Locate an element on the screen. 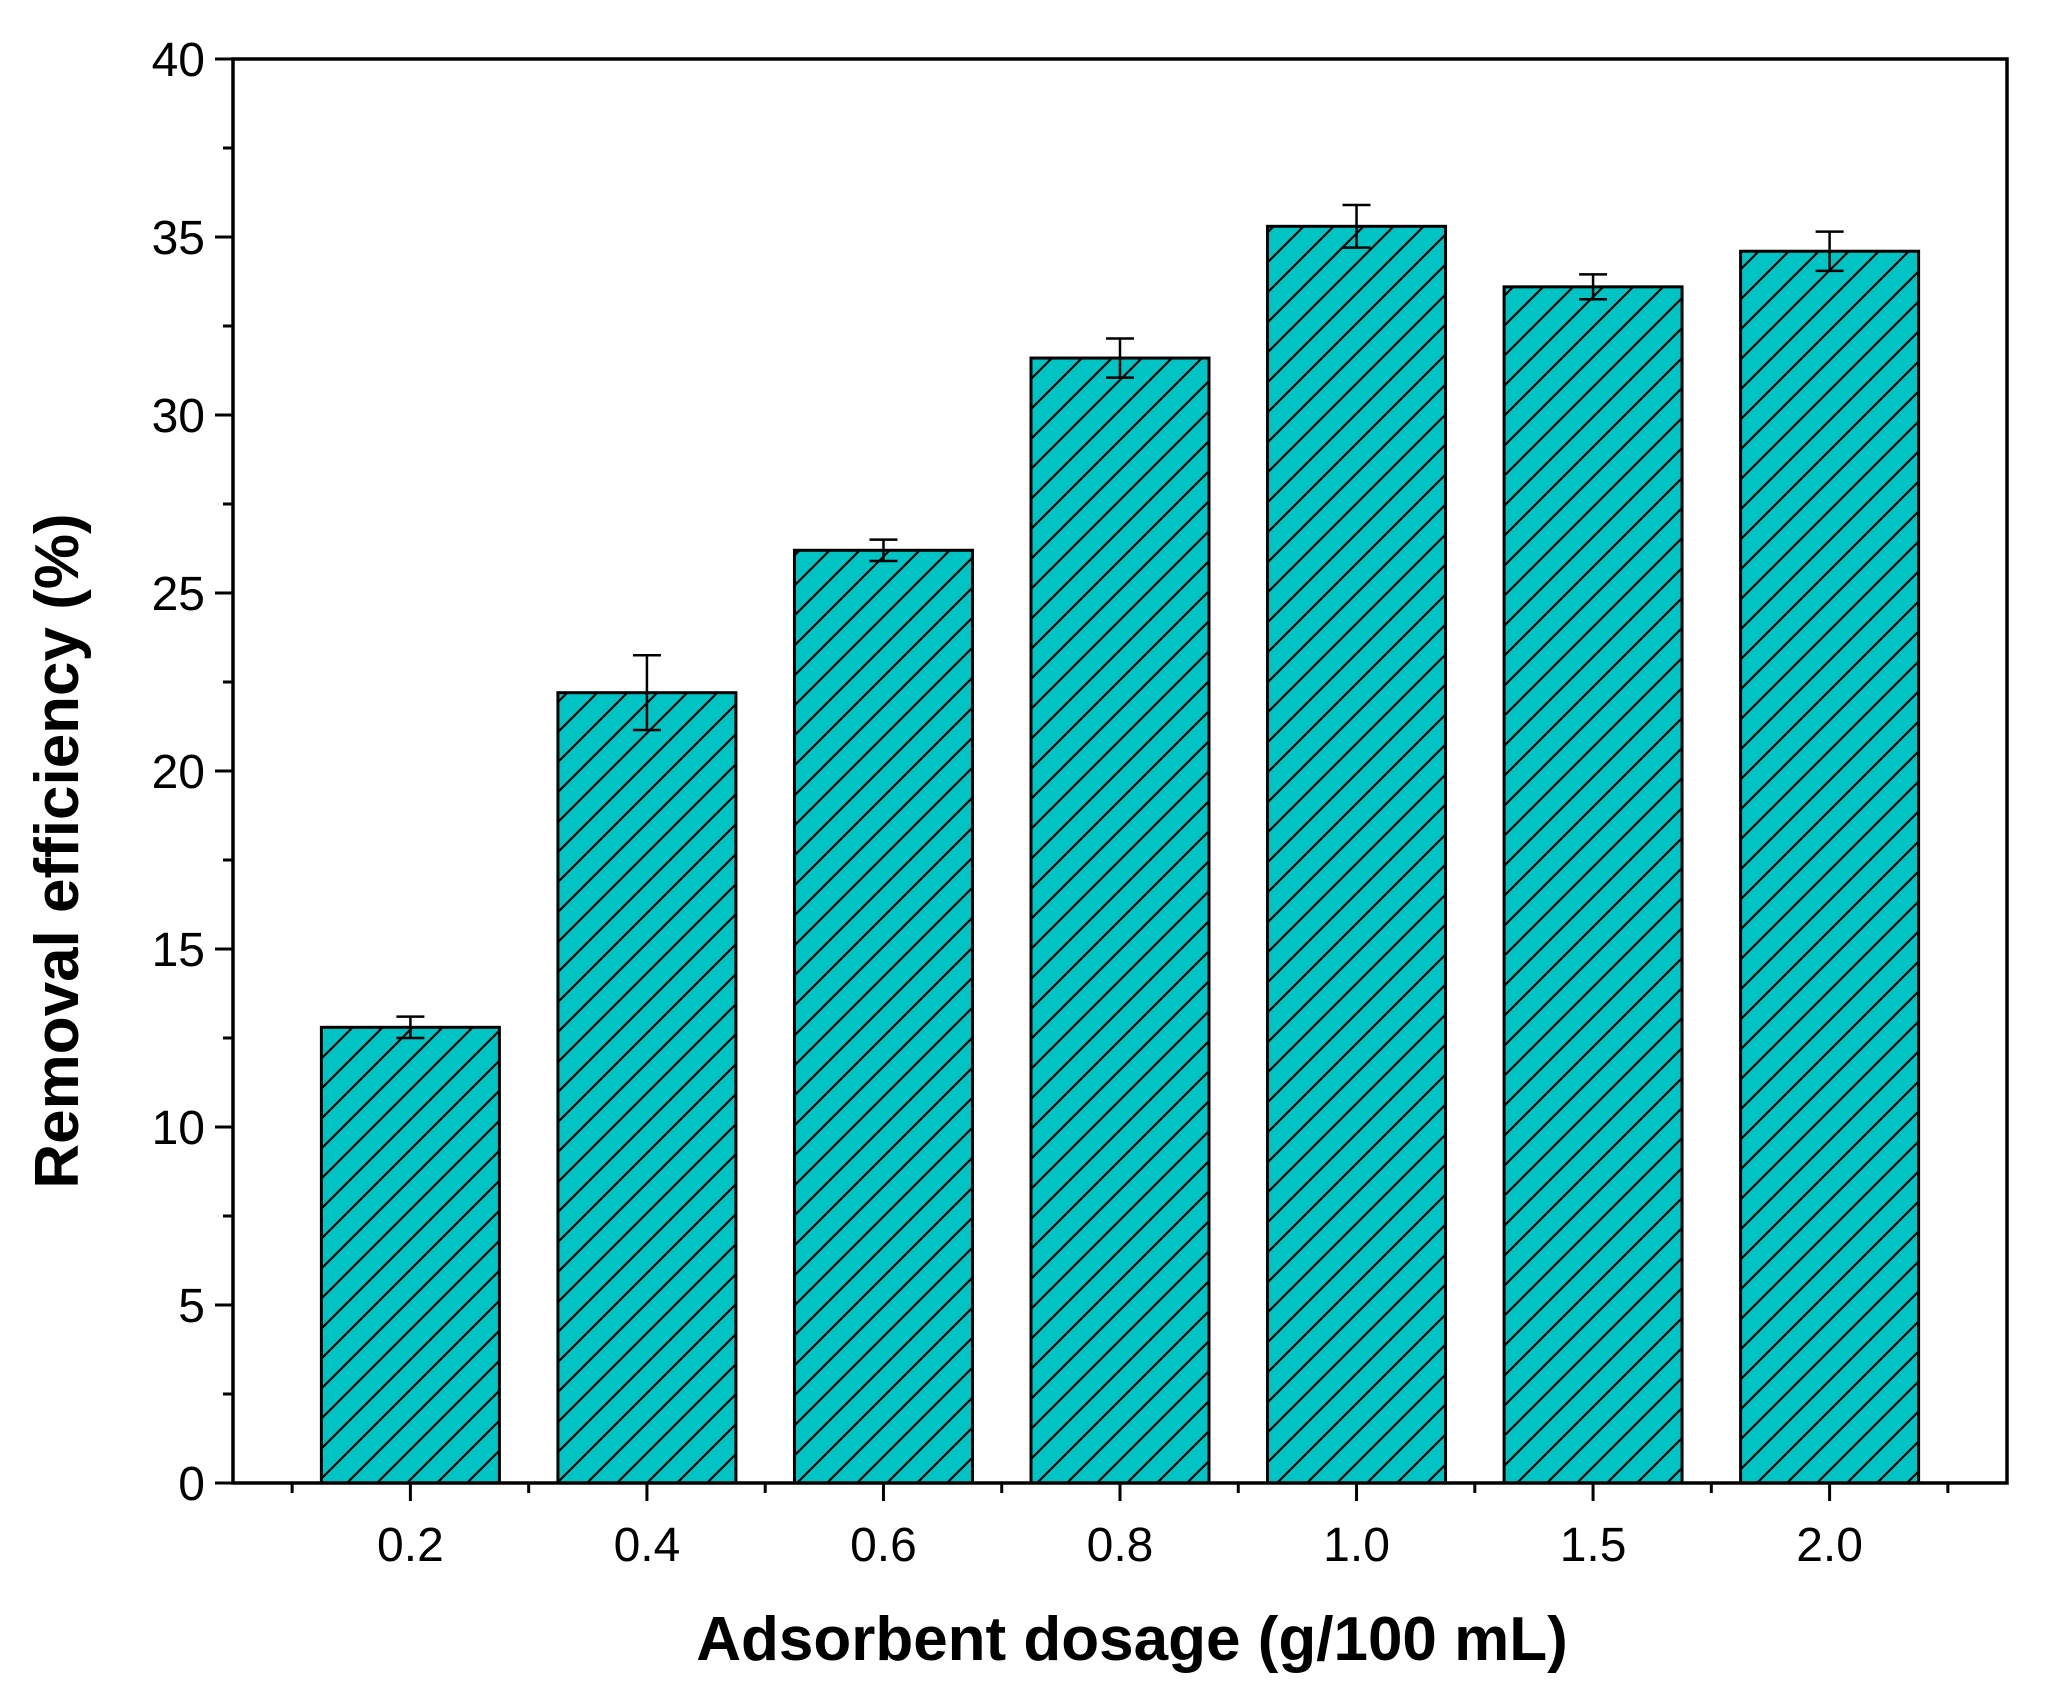  x-tick-label-1.5: 1.5 is located at coordinates (1593, 1545).